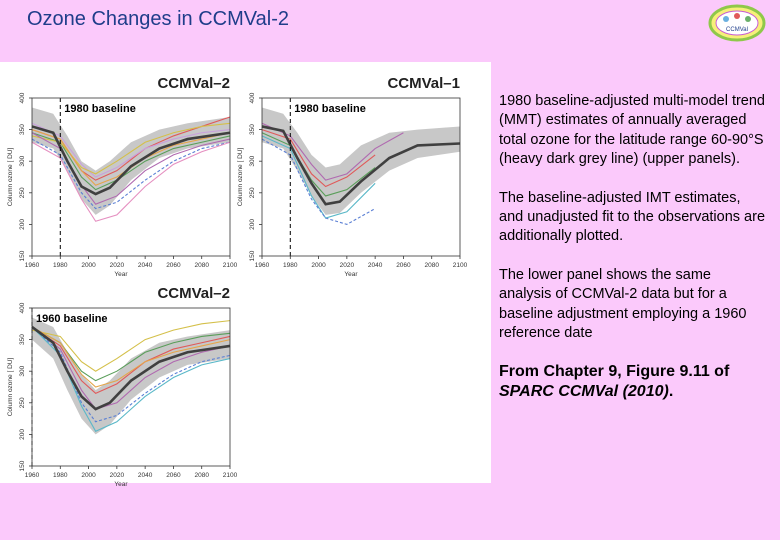  Describe the element at coordinates (584, 392) in the screenshot. I see `citation-source: SPARC CCMVal (2010)` at that location.